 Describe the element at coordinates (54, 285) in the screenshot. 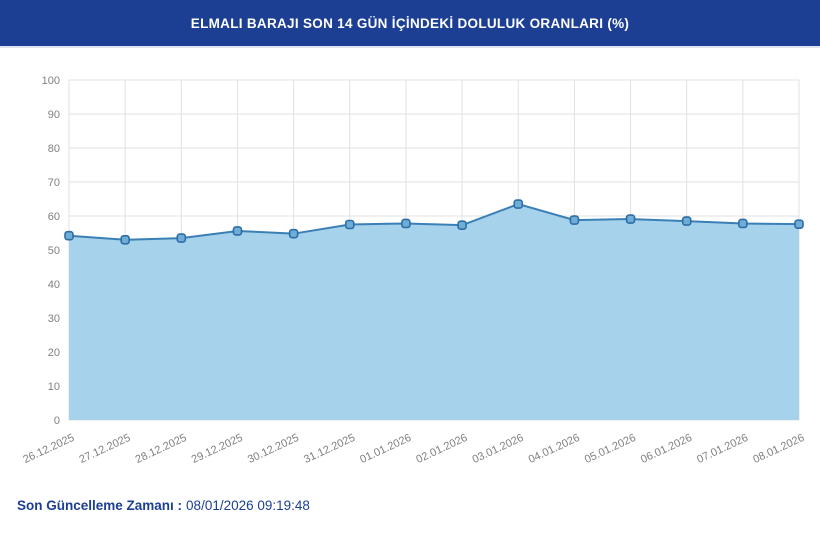

I see `y-axis-tick-label: 40` at that location.